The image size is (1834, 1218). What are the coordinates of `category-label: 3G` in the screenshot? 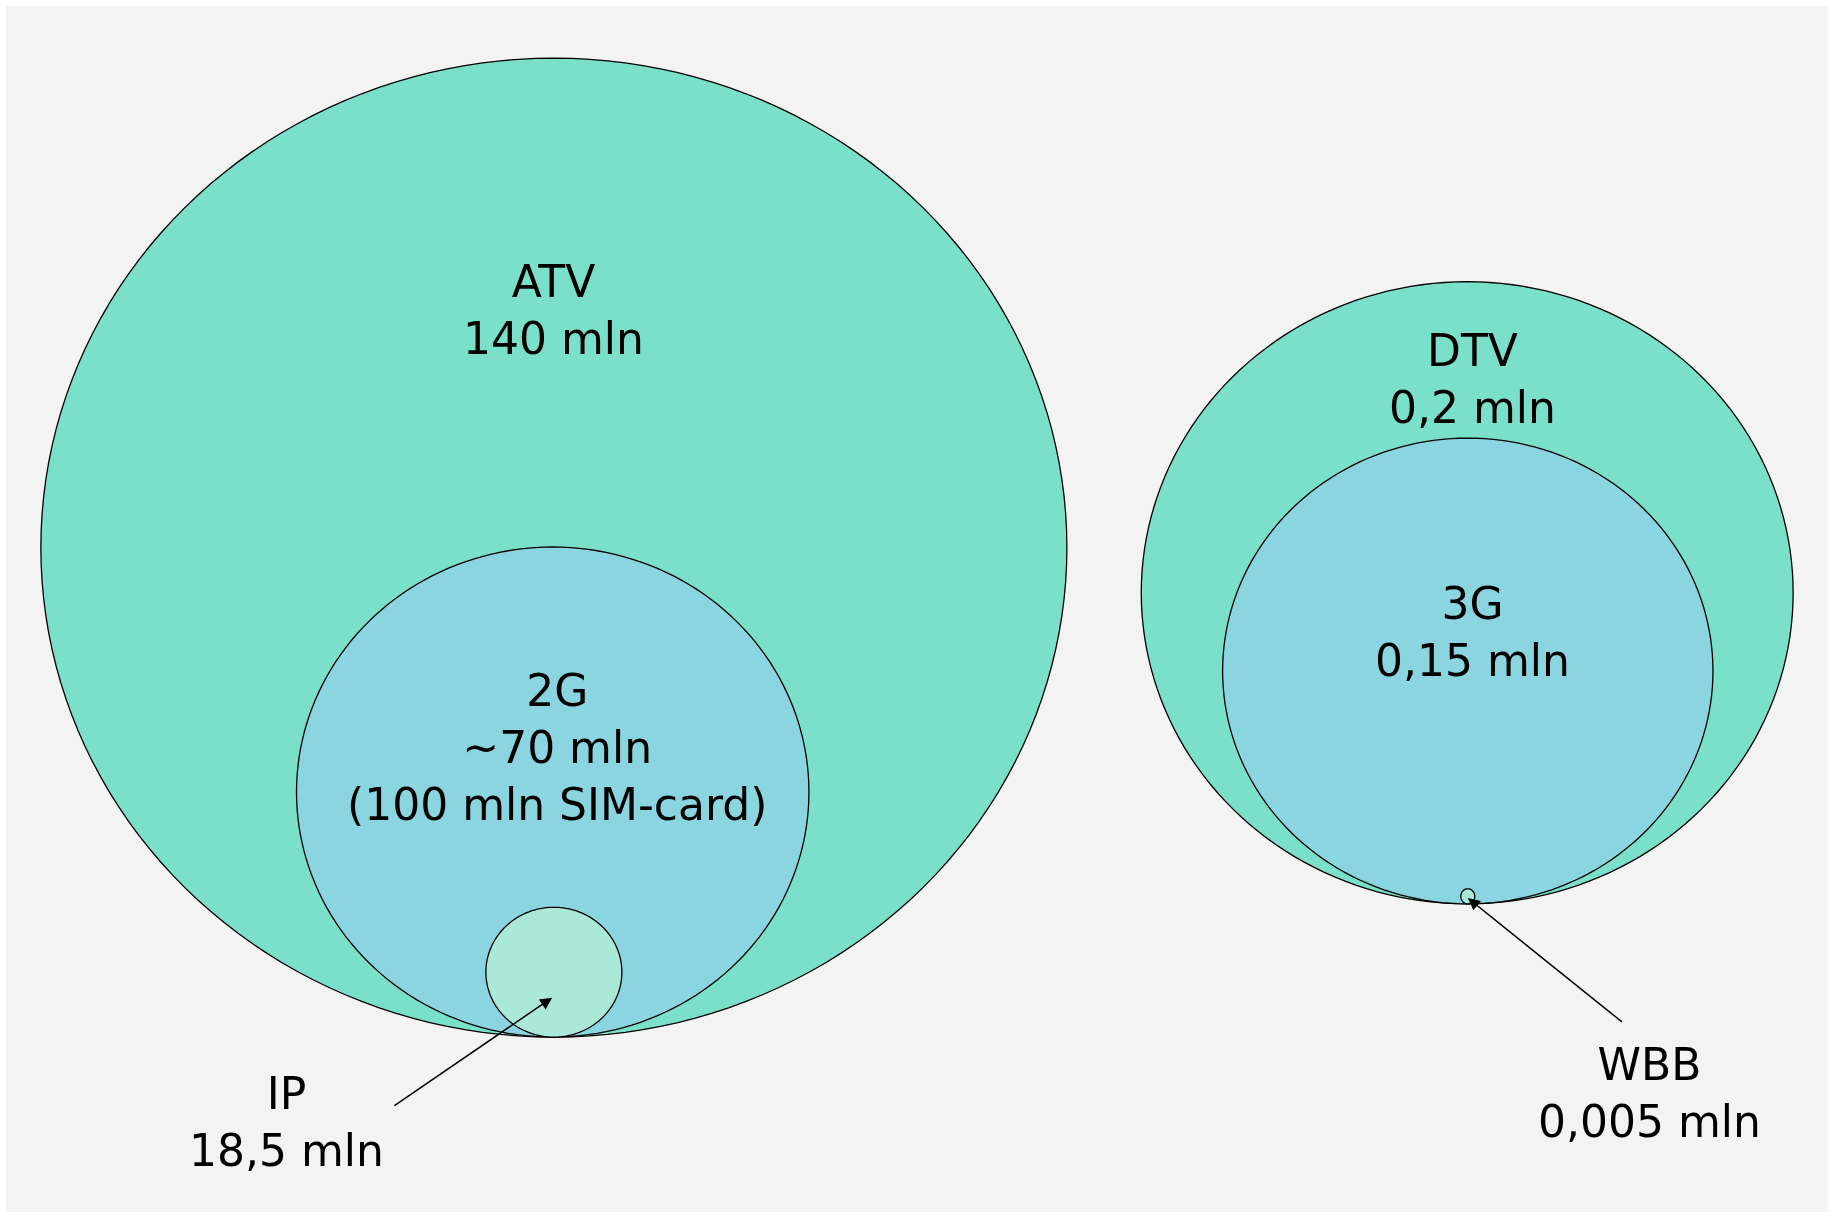 It's located at (1472, 603).